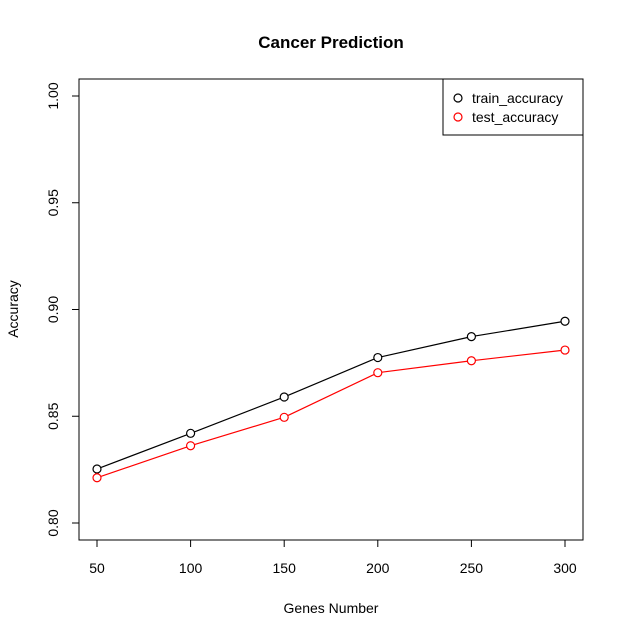 Image resolution: width=624 pixels, height=638 pixels. Describe the element at coordinates (331, 42) in the screenshot. I see `chart-title: Cancer Prediction` at that location.